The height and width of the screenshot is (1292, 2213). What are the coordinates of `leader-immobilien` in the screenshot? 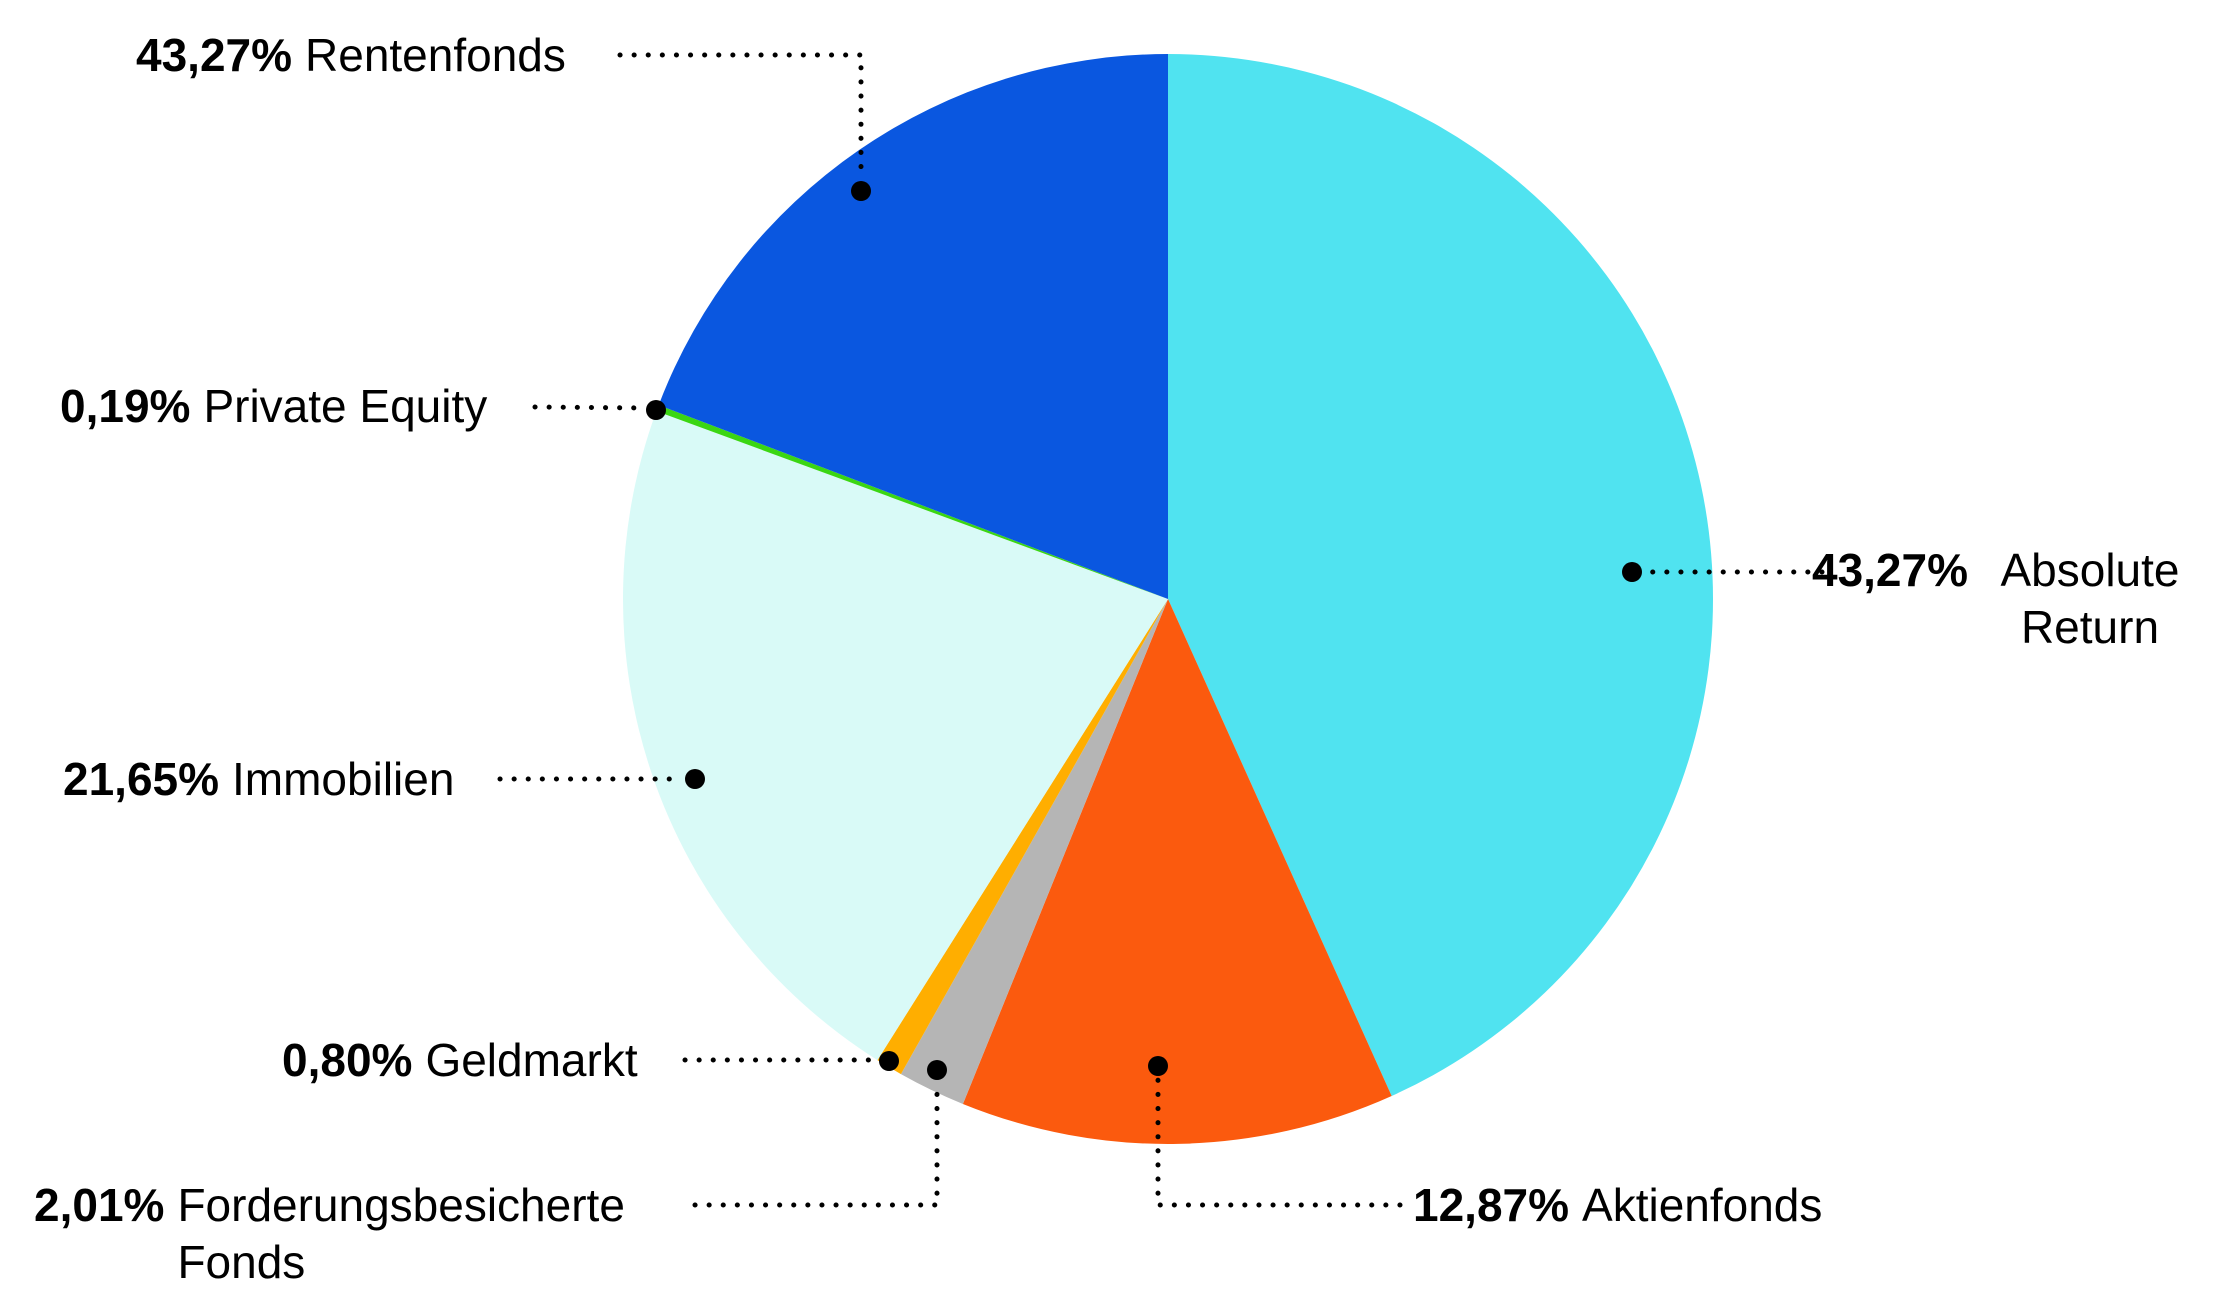 It's located at (601, 779).